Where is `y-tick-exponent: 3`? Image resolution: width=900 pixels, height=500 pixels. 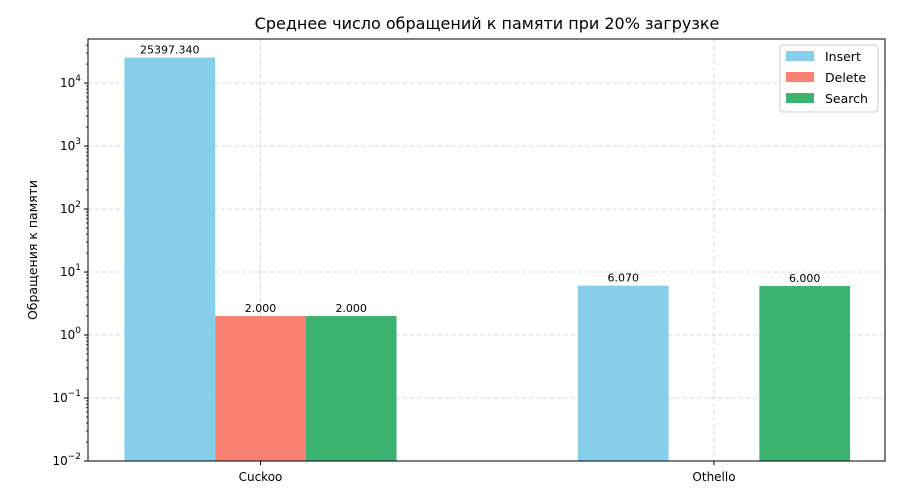
y-tick-exponent: 3 is located at coordinates (78, 142).